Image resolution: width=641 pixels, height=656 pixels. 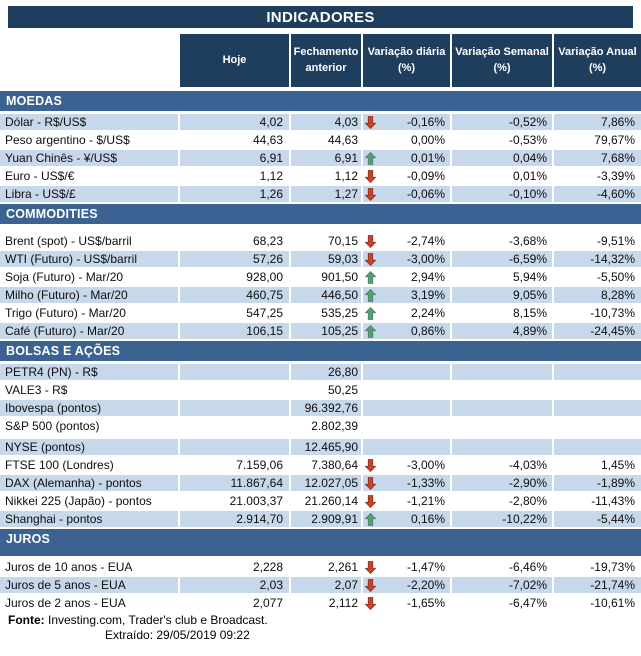 I want to click on section-header-moedas: MOEDAS, so click(x=320, y=101).